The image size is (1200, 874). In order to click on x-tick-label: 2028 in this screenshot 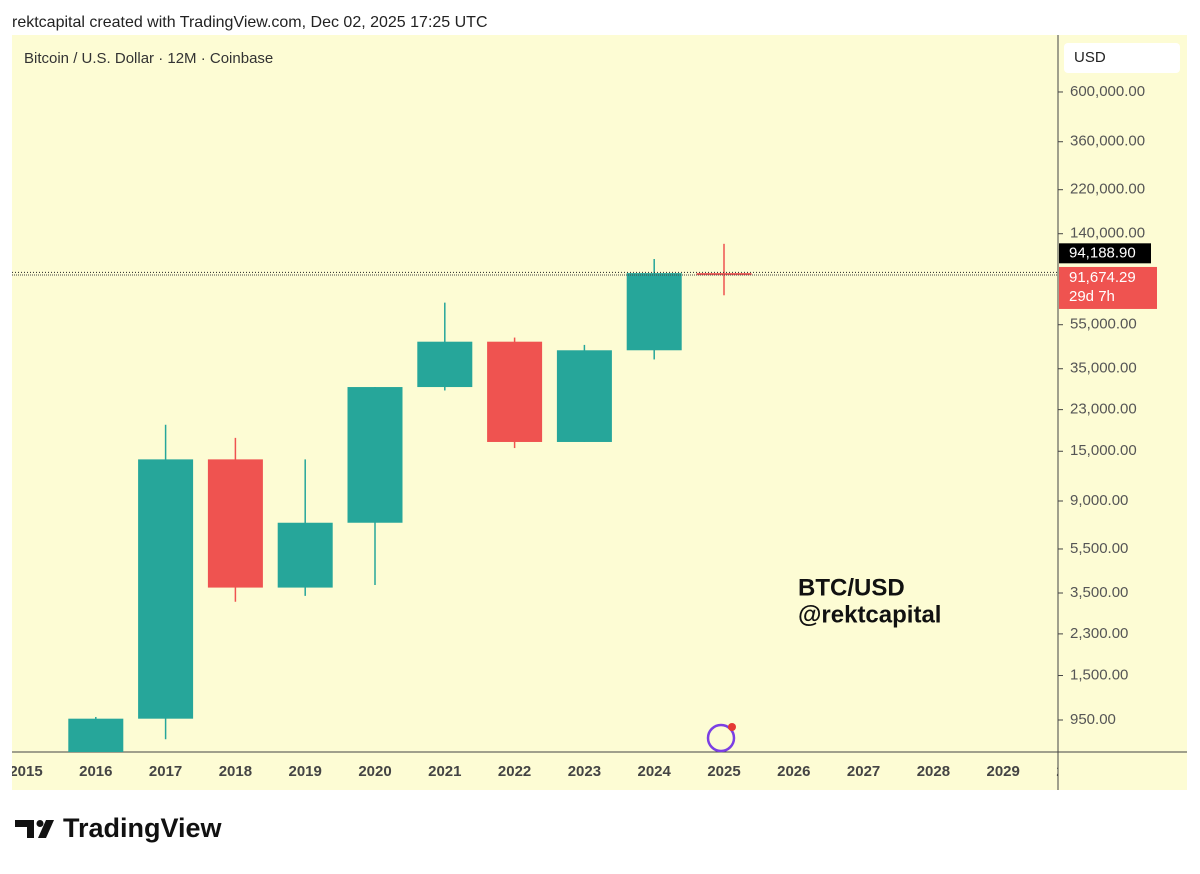, I will do `click(933, 771)`.